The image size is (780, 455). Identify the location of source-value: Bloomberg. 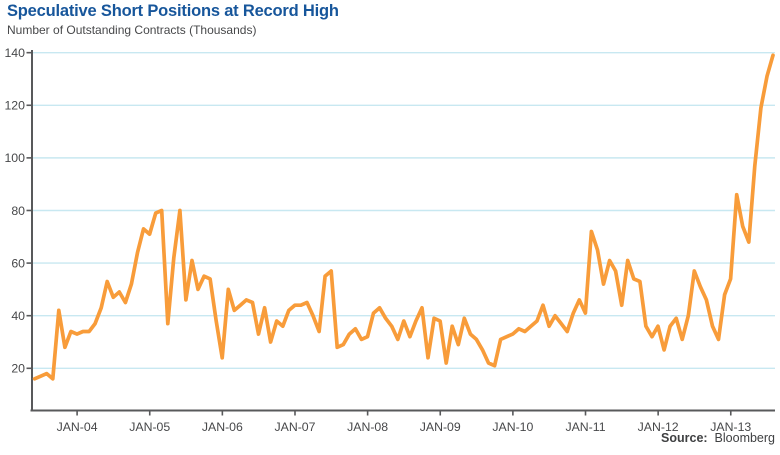
(744, 438).